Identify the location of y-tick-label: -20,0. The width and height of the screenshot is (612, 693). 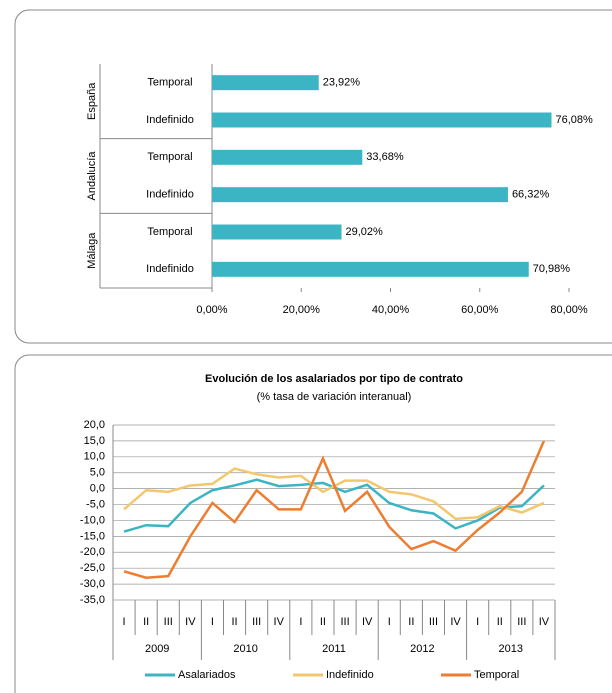
(92, 552).